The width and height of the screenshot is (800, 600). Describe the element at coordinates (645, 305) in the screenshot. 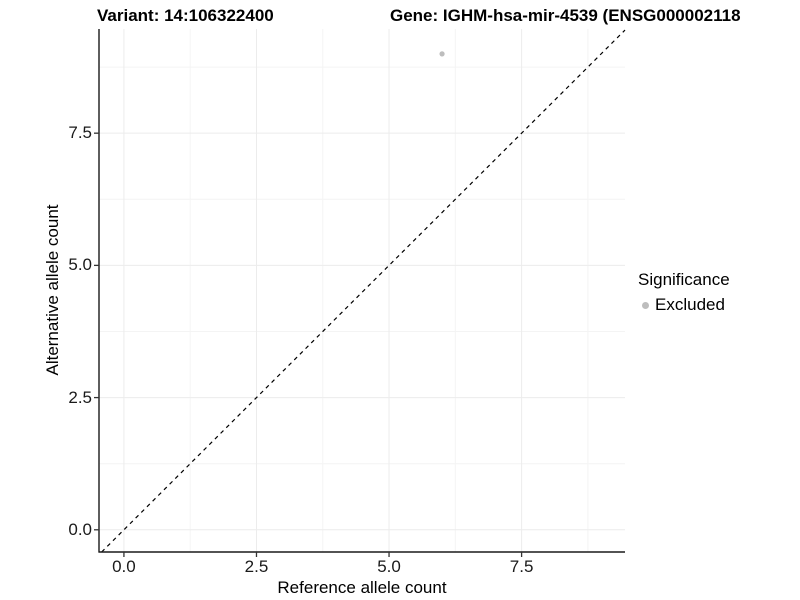

I see `legend-marker-circle-icon` at that location.